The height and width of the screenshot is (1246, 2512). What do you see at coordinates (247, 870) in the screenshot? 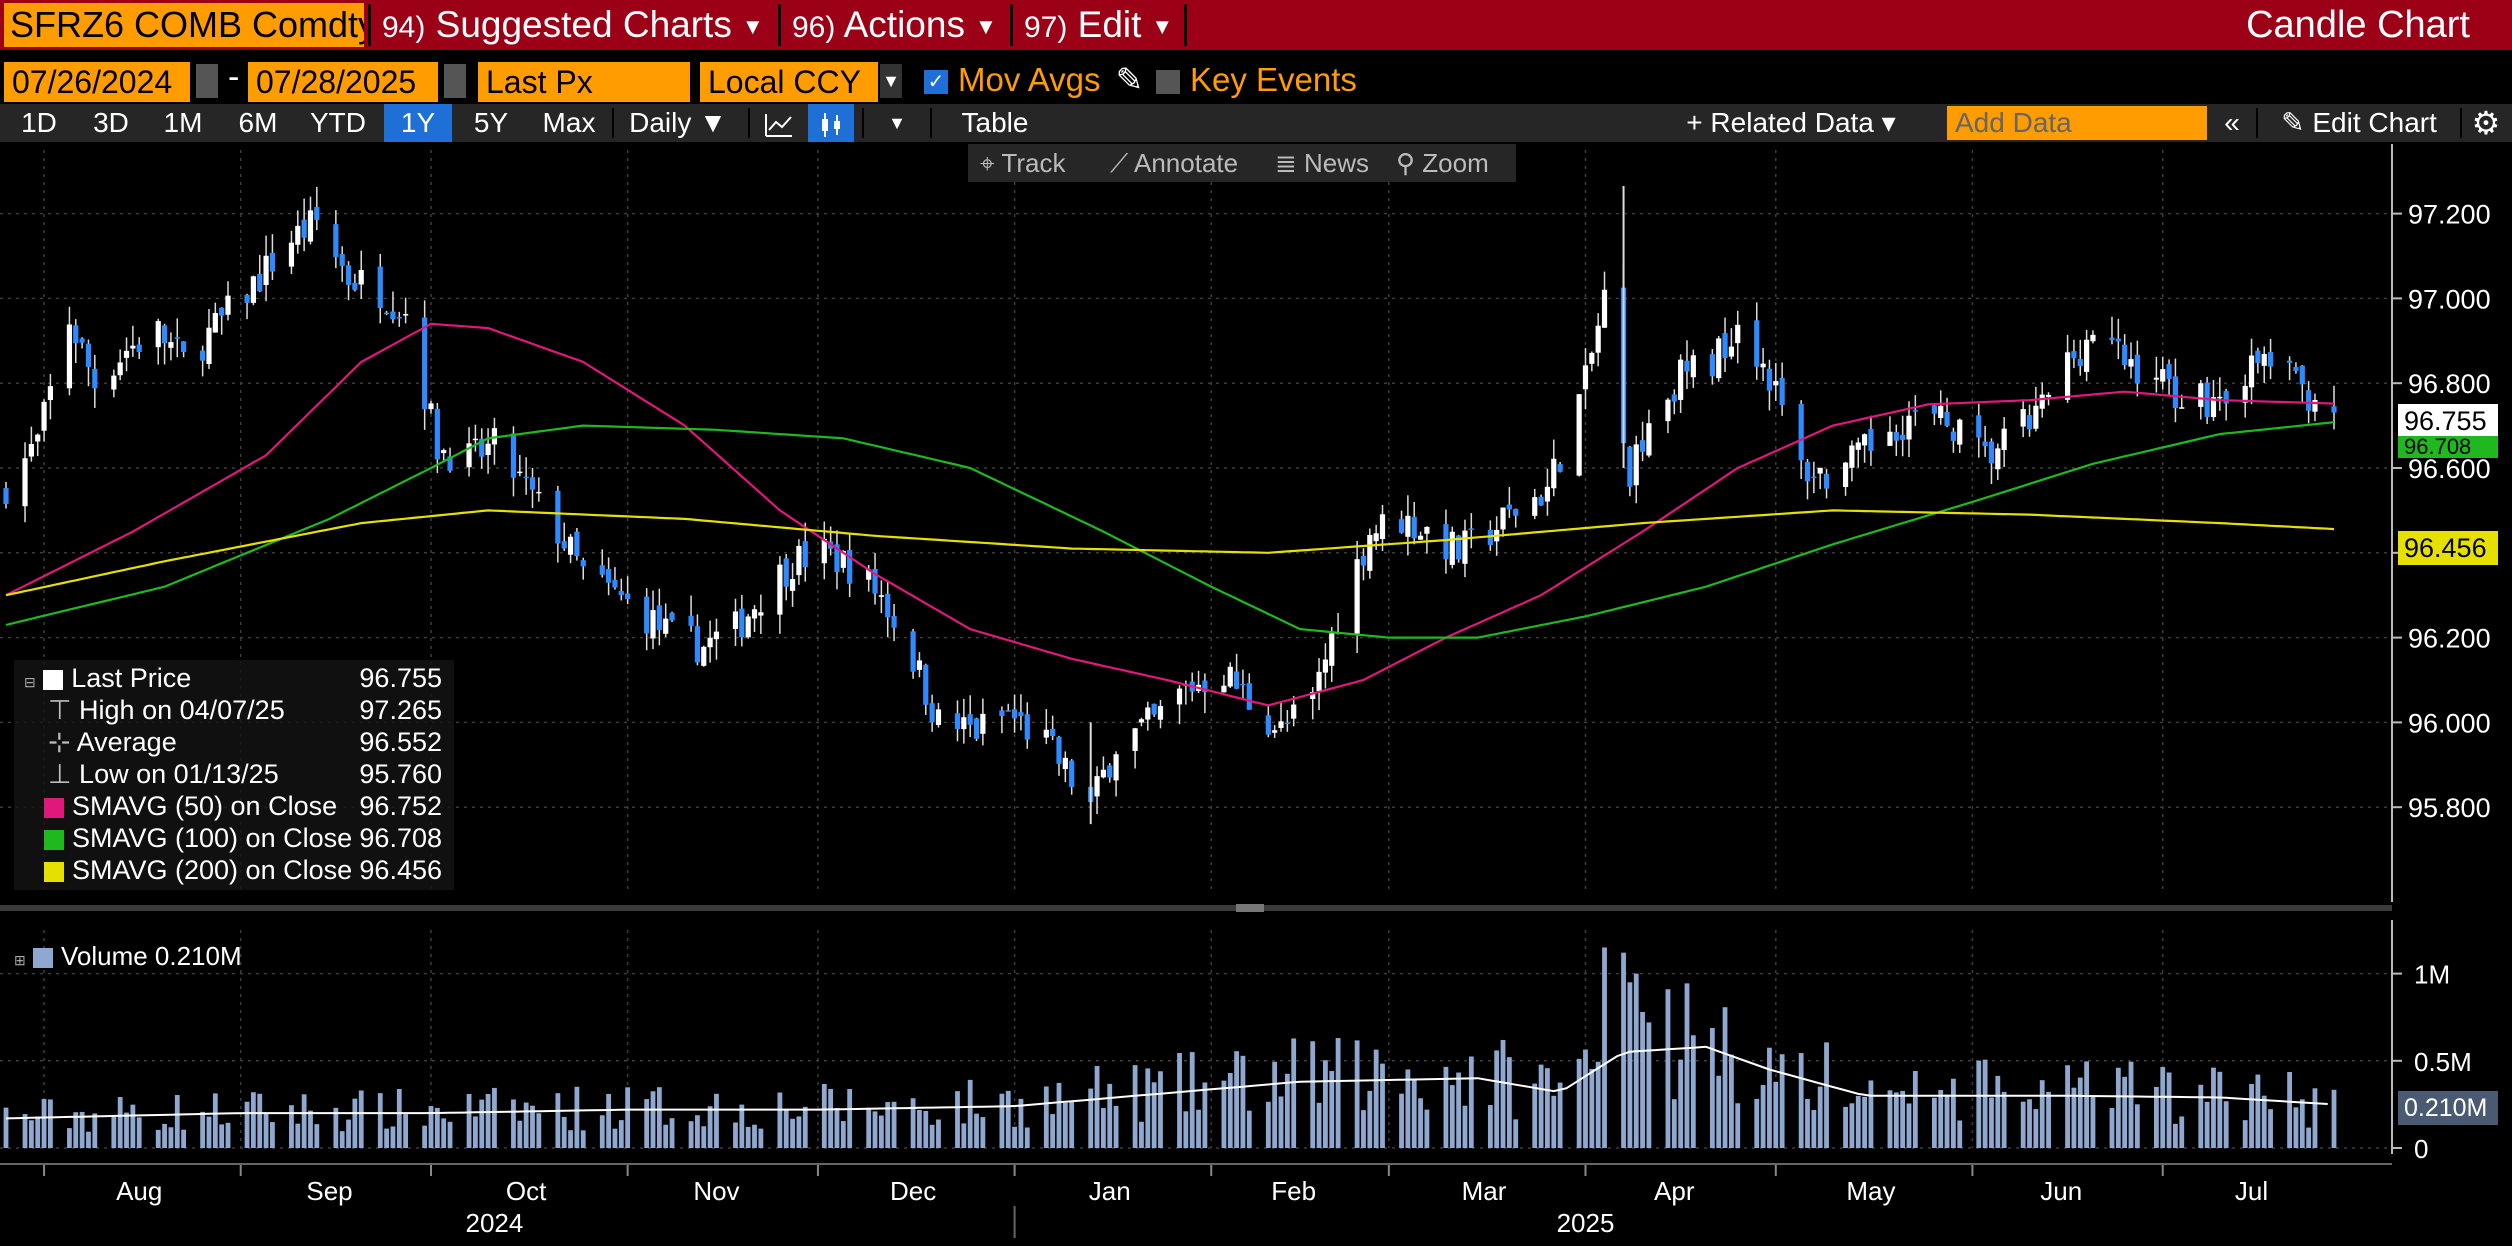
I see `legend-sma200: SMAVG (200) on Close 96.456` at bounding box center [247, 870].